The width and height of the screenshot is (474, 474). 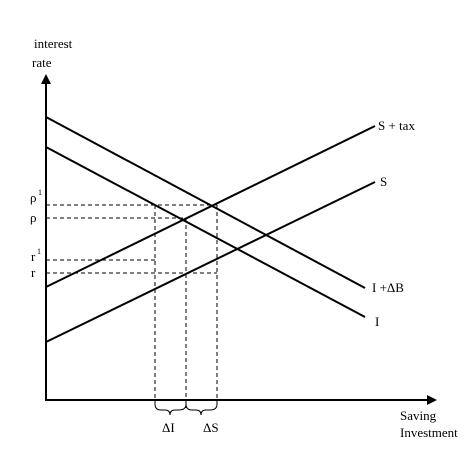 I want to click on level-label: r, so click(x=33, y=272).